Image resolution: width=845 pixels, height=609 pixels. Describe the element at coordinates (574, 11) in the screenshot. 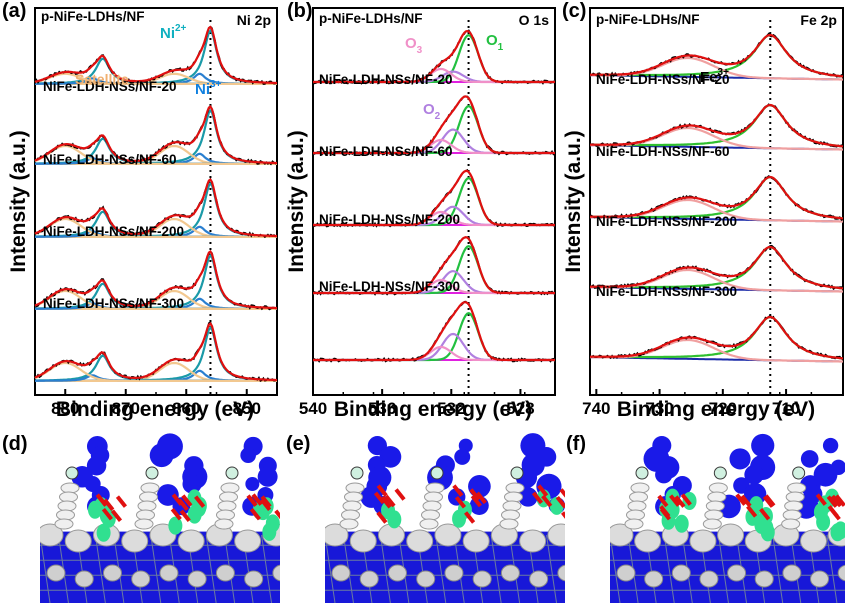

I see `panel-label-c: (c)` at that location.